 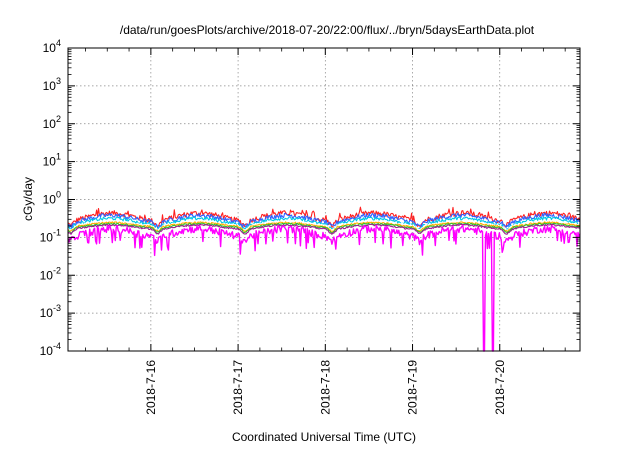 What do you see at coordinates (50, 311) in the screenshot?
I see `y-tick-label: 10⁻³` at bounding box center [50, 311].